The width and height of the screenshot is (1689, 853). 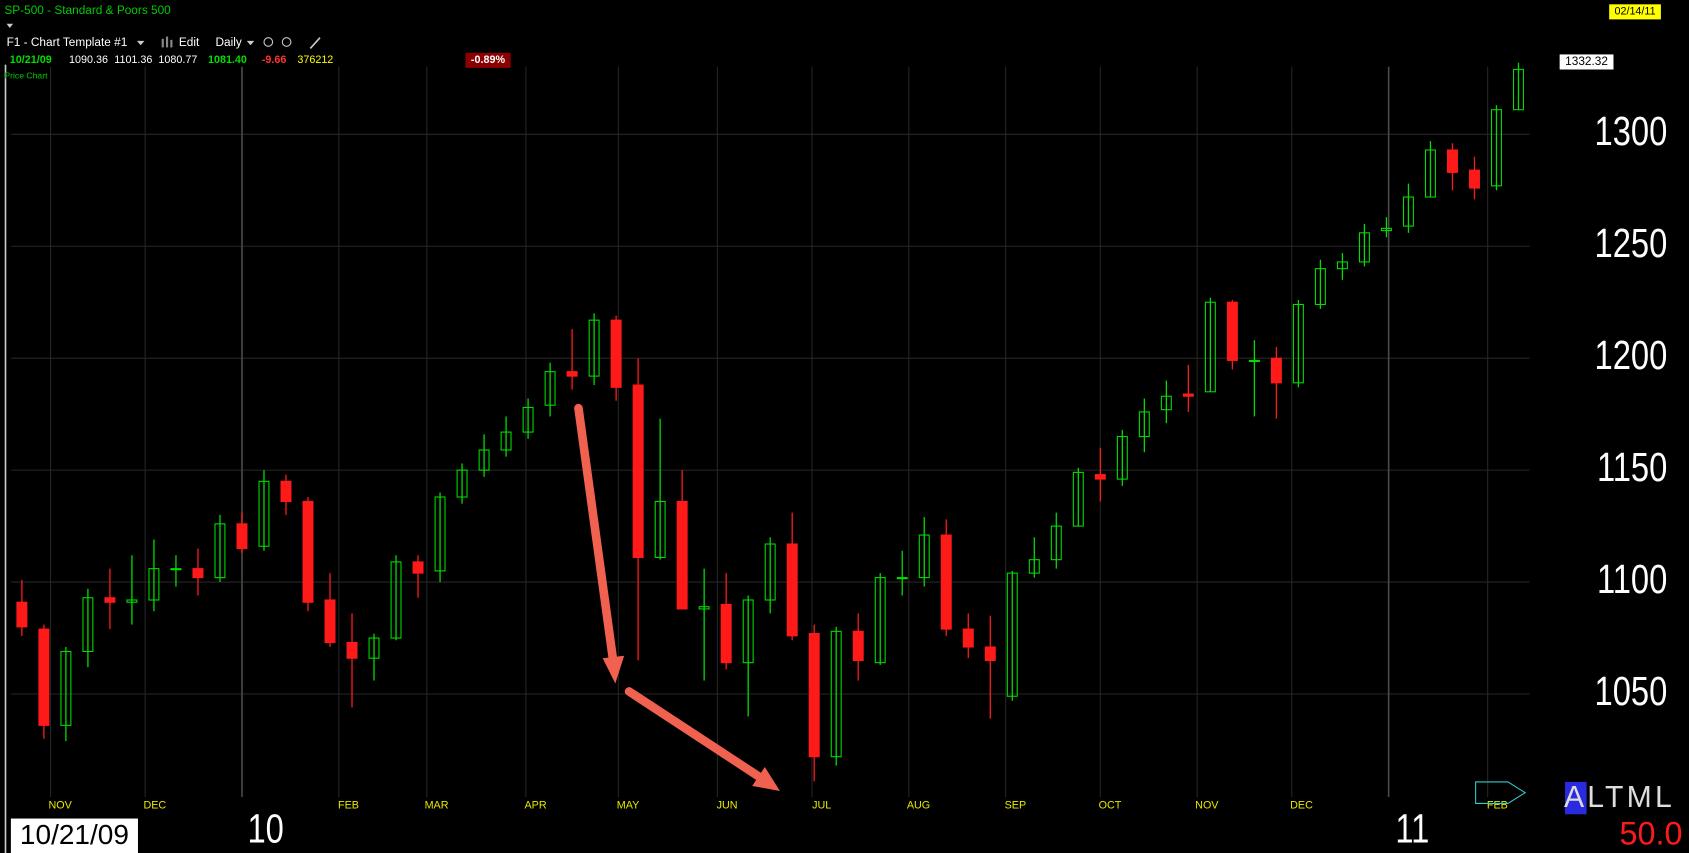 I want to click on pct-change: -0.89%, so click(x=488, y=60).